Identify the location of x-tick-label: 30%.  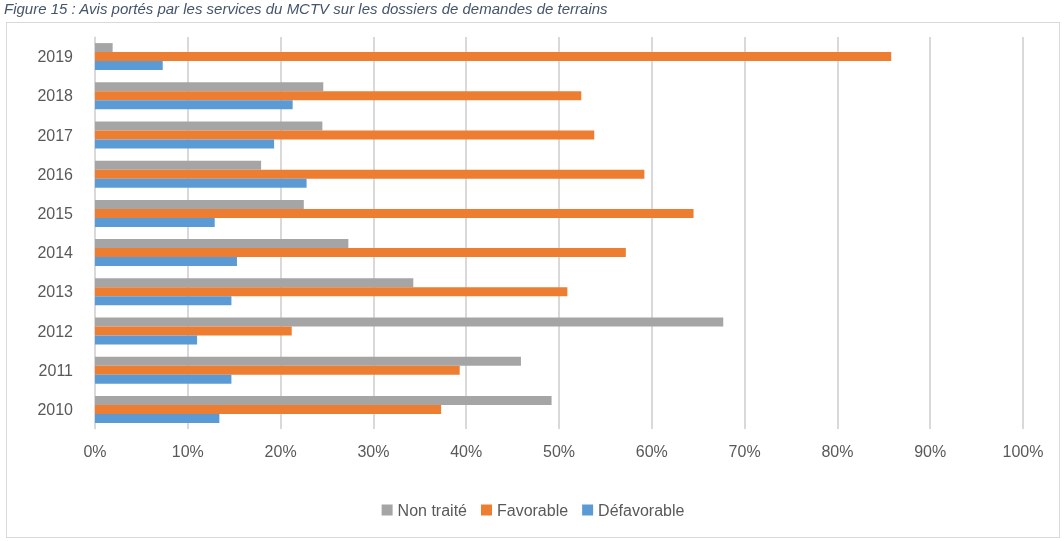
(373, 451).